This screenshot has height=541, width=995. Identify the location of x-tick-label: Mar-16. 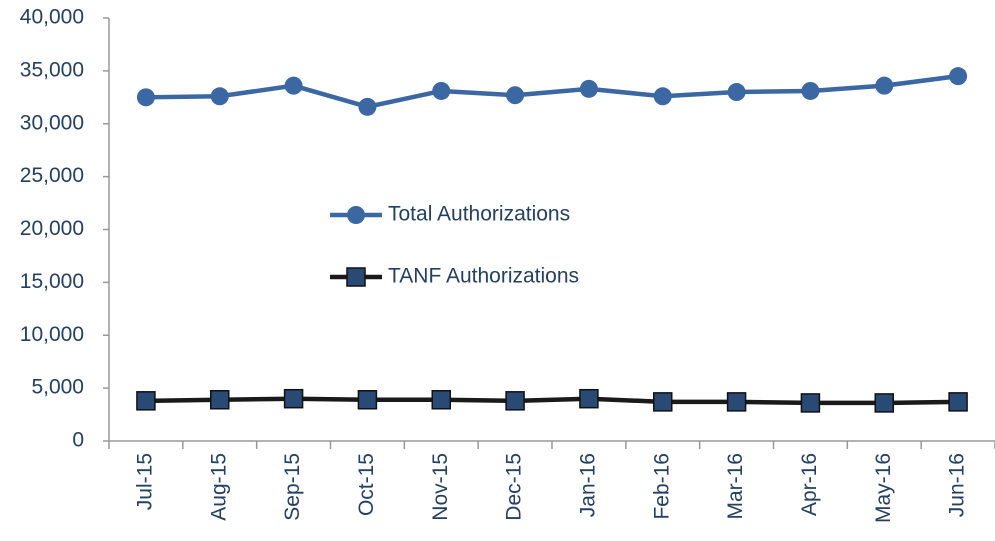
(735, 486).